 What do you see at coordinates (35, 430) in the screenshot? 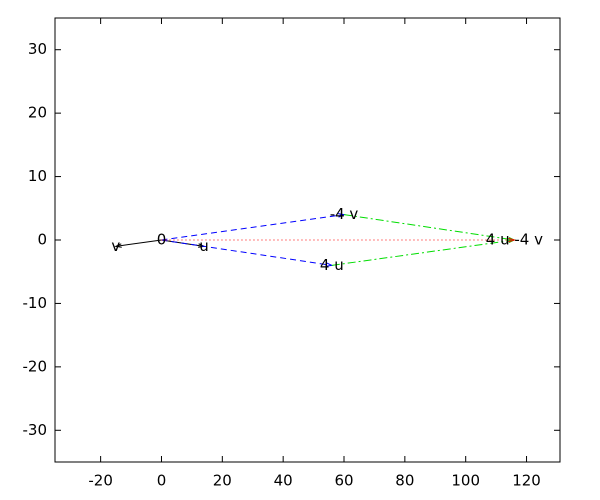
I see `y-tick-label: -30` at bounding box center [35, 430].